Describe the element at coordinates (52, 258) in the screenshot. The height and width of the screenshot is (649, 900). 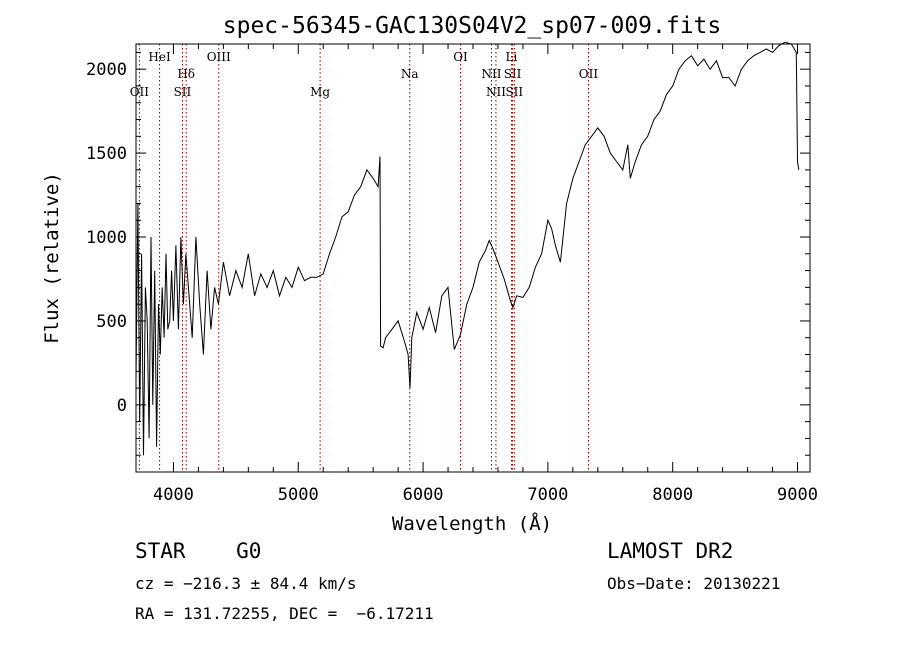
I see `y-axis-label: Flux (relative)` at that location.